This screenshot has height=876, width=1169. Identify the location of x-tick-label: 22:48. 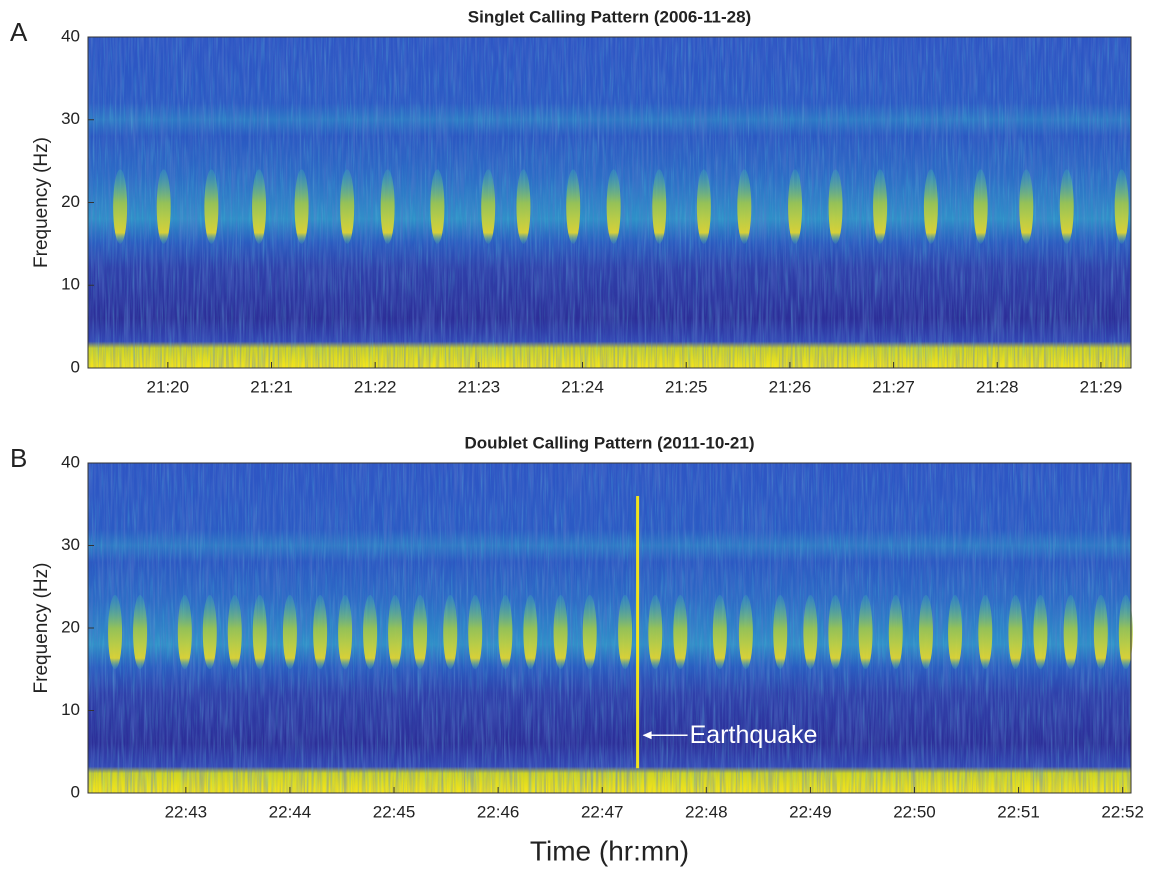
(706, 811).